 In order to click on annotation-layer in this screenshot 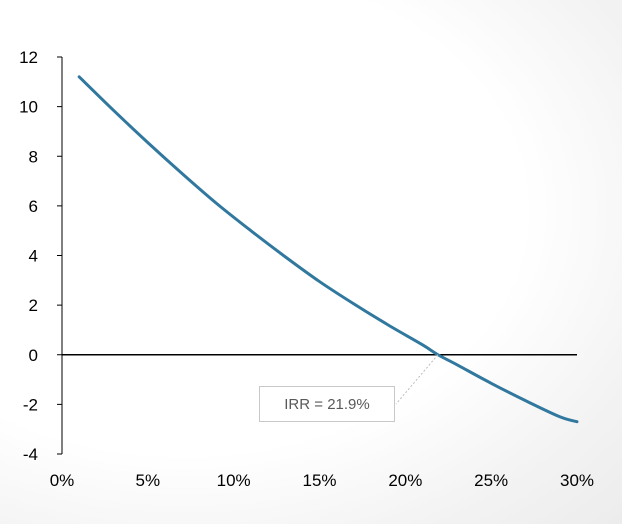, I will do `click(417, 379)`.